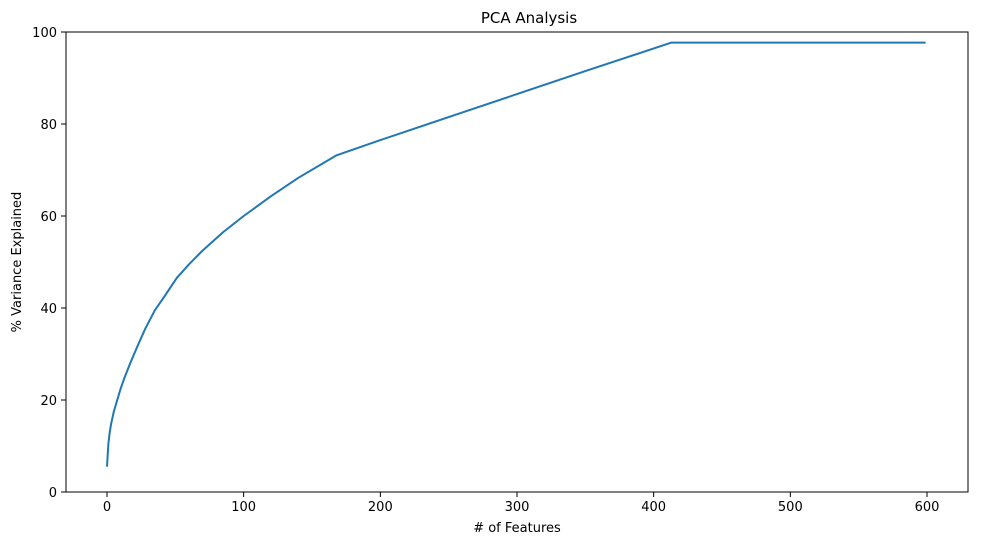  Describe the element at coordinates (790, 507) in the screenshot. I see `x-tick-label: 500` at that location.